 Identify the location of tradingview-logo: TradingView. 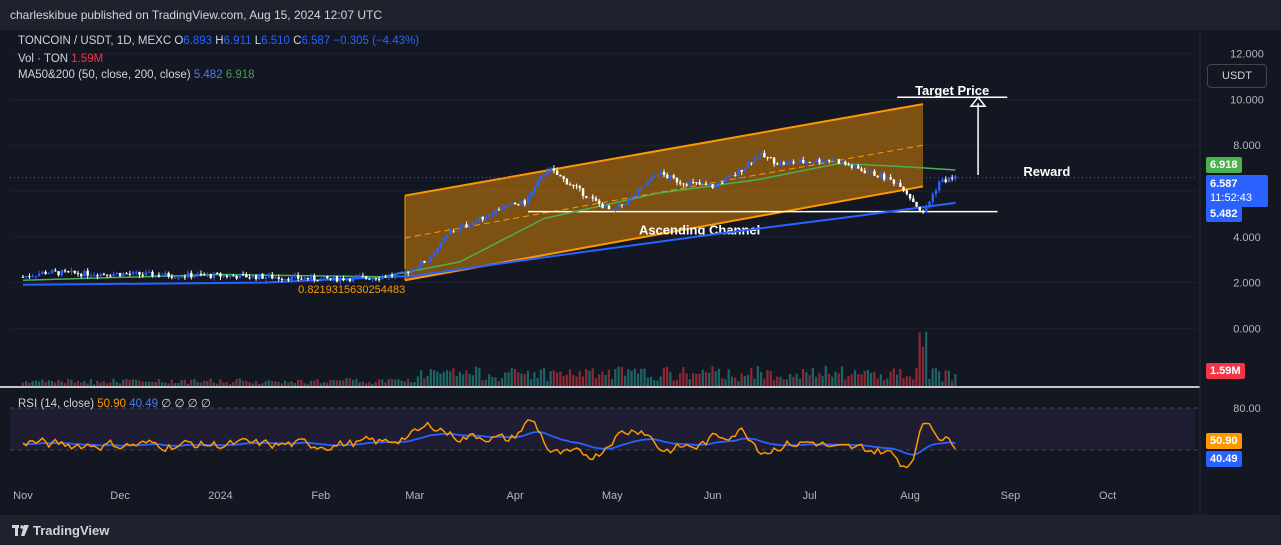
(60, 530).